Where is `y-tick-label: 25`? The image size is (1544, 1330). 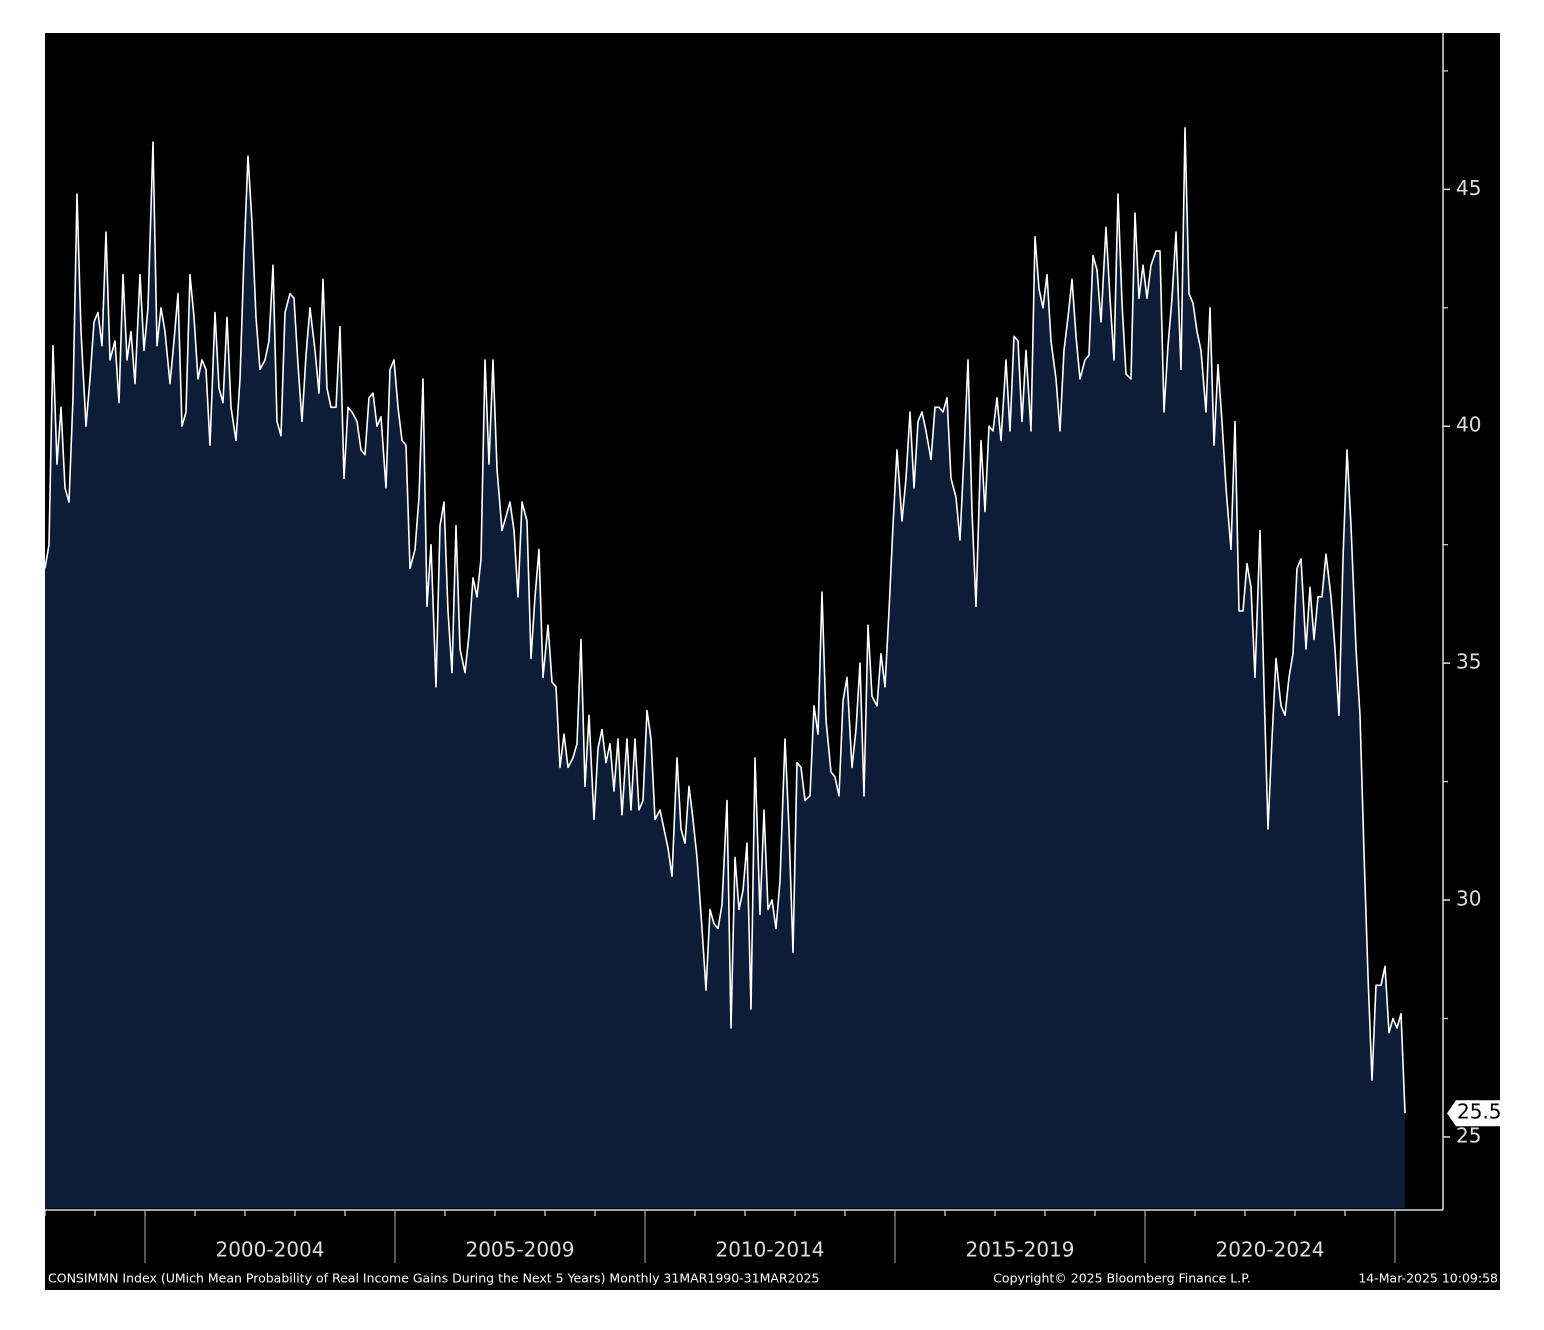 y-tick-label: 25 is located at coordinates (1468, 1135).